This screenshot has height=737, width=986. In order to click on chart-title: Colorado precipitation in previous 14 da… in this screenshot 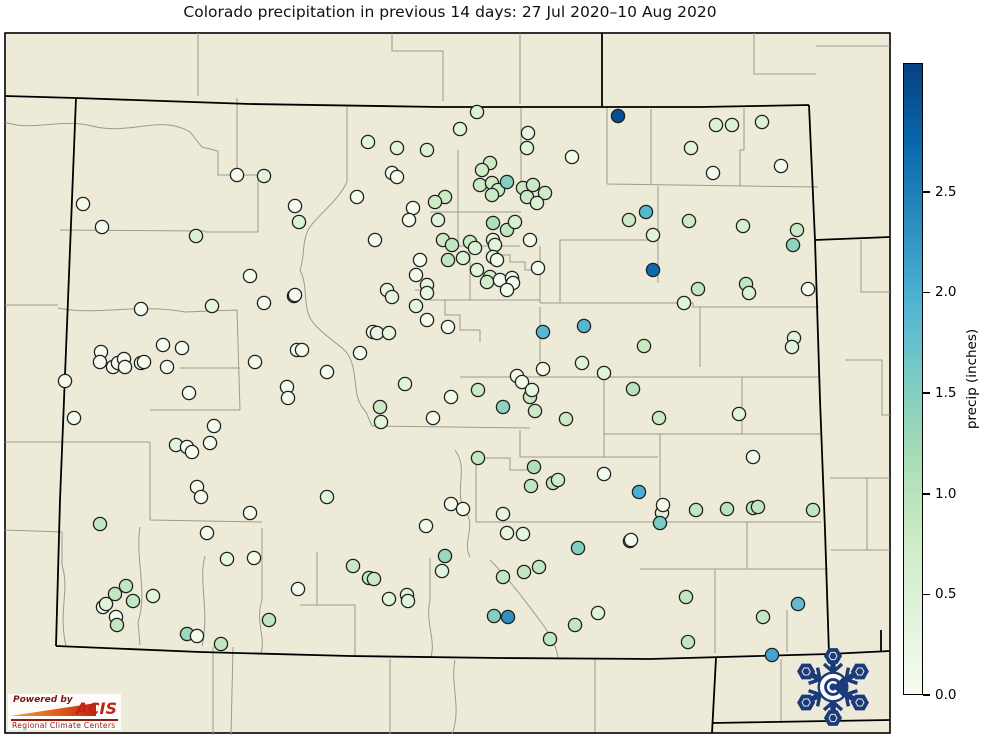, I will do `click(450, 12)`.